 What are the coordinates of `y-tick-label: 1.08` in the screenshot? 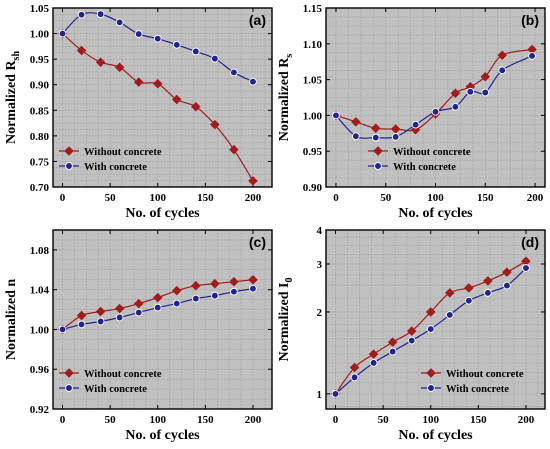 It's located at (40, 251).